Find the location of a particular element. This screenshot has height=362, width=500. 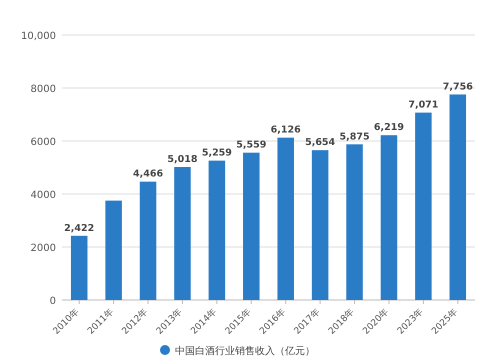

y-tick-label: 10,000 is located at coordinates (38, 36).